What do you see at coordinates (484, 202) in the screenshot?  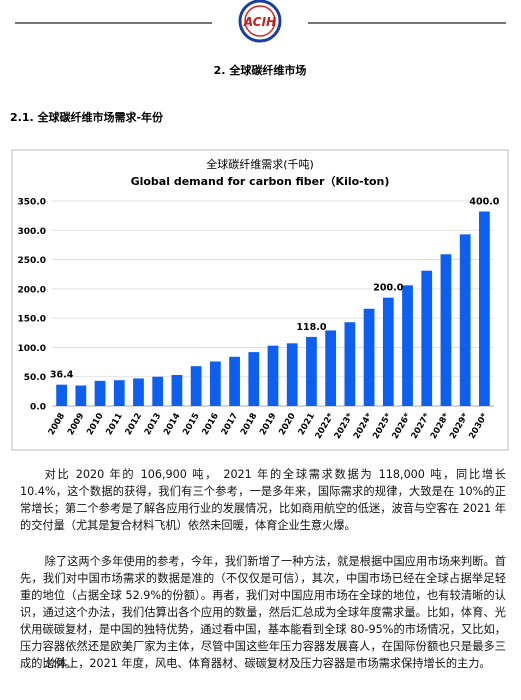 I see `annotation: 400.0` at bounding box center [484, 202].